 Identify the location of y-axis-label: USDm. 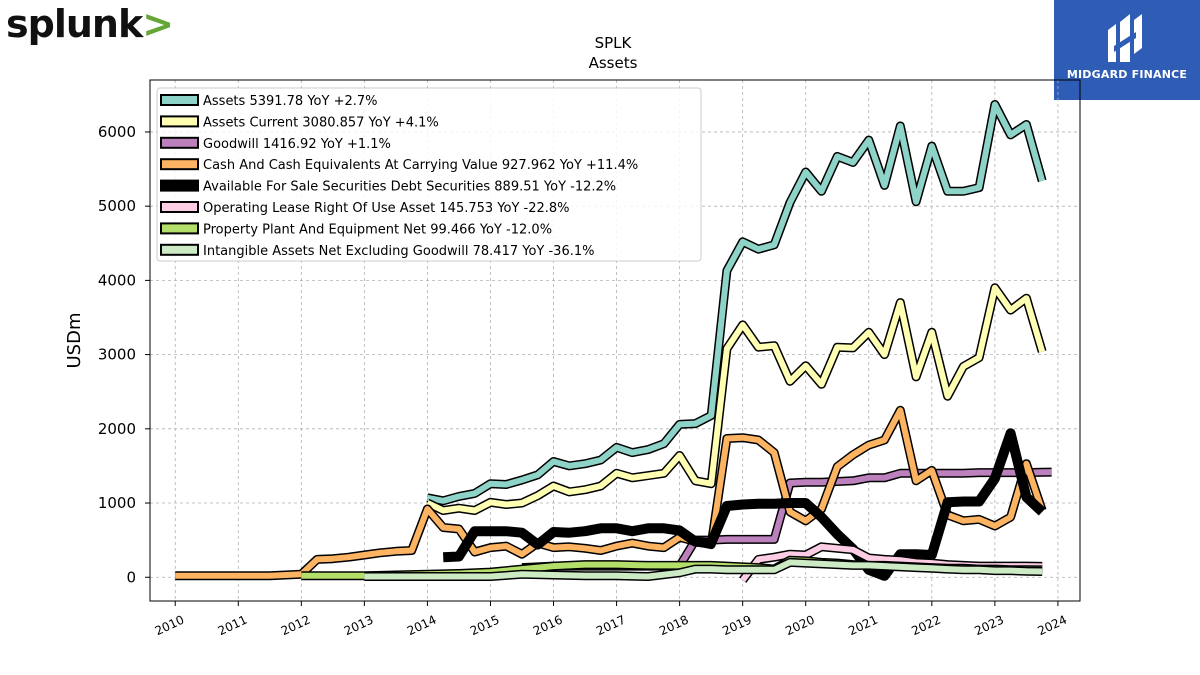
(74, 341).